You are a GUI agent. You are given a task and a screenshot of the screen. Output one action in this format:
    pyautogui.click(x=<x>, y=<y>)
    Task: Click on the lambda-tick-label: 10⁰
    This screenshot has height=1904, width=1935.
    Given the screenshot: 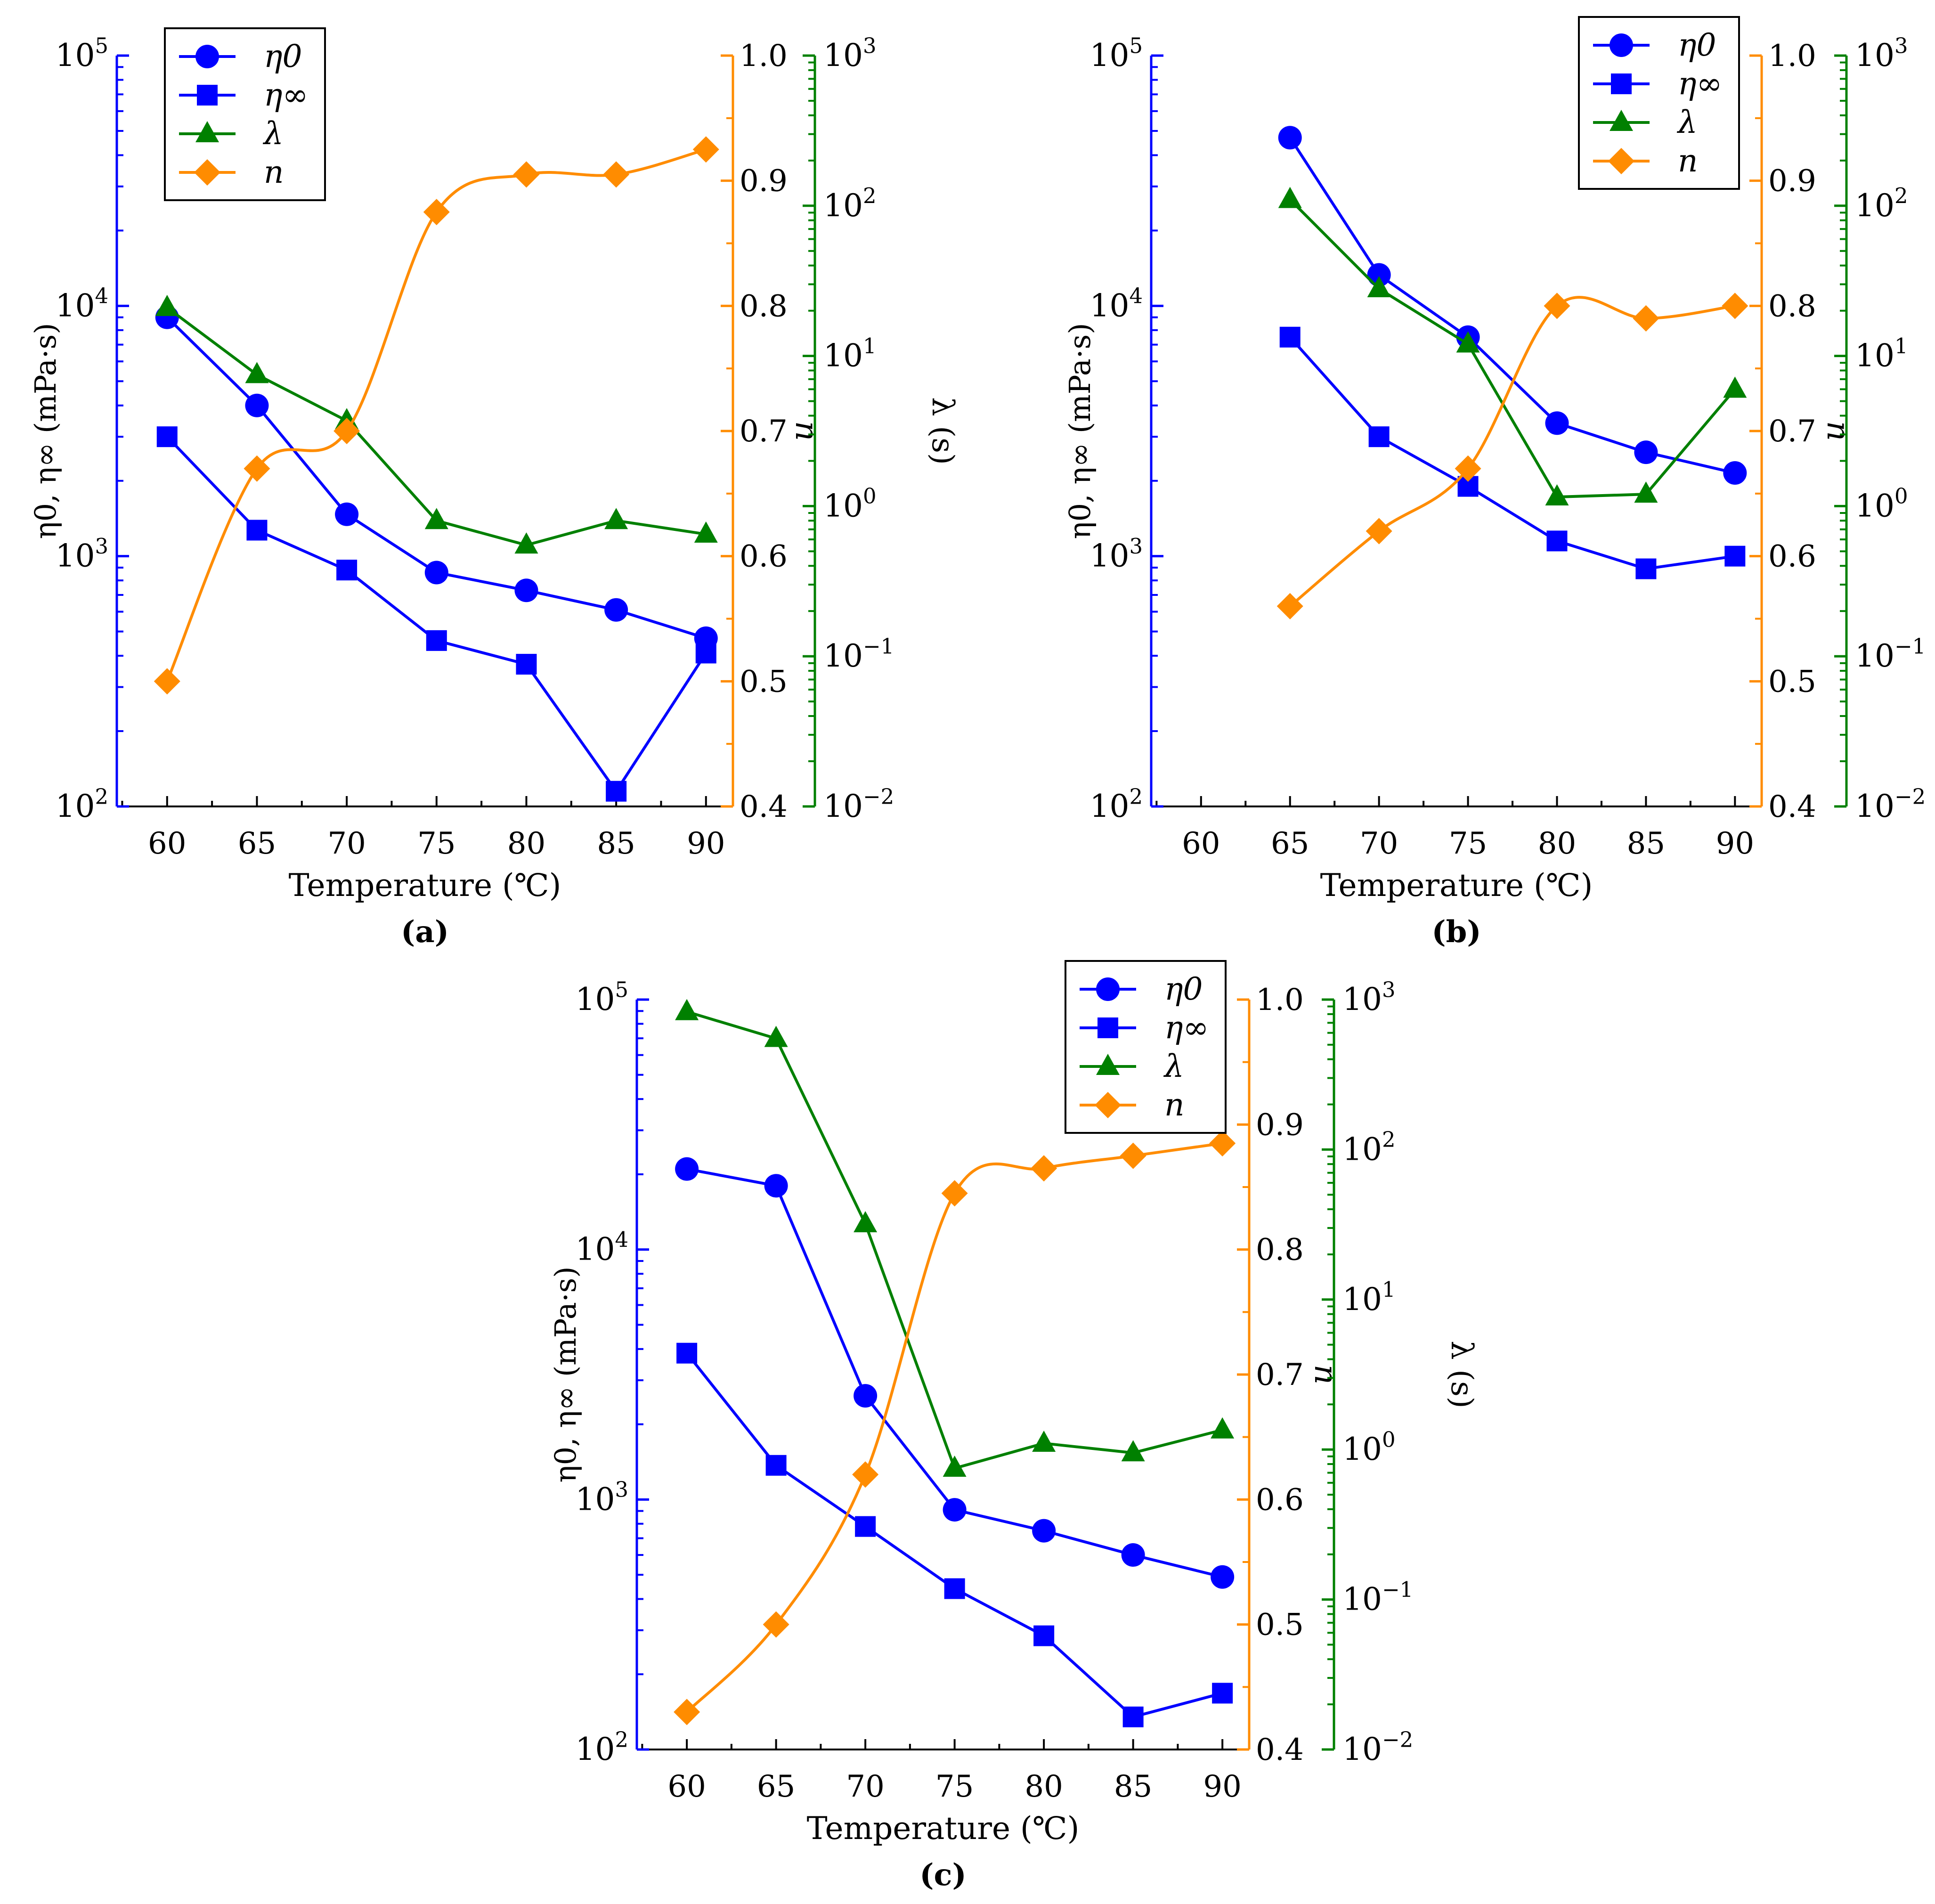 What is the action you would take?
    pyautogui.click(x=850, y=504)
    